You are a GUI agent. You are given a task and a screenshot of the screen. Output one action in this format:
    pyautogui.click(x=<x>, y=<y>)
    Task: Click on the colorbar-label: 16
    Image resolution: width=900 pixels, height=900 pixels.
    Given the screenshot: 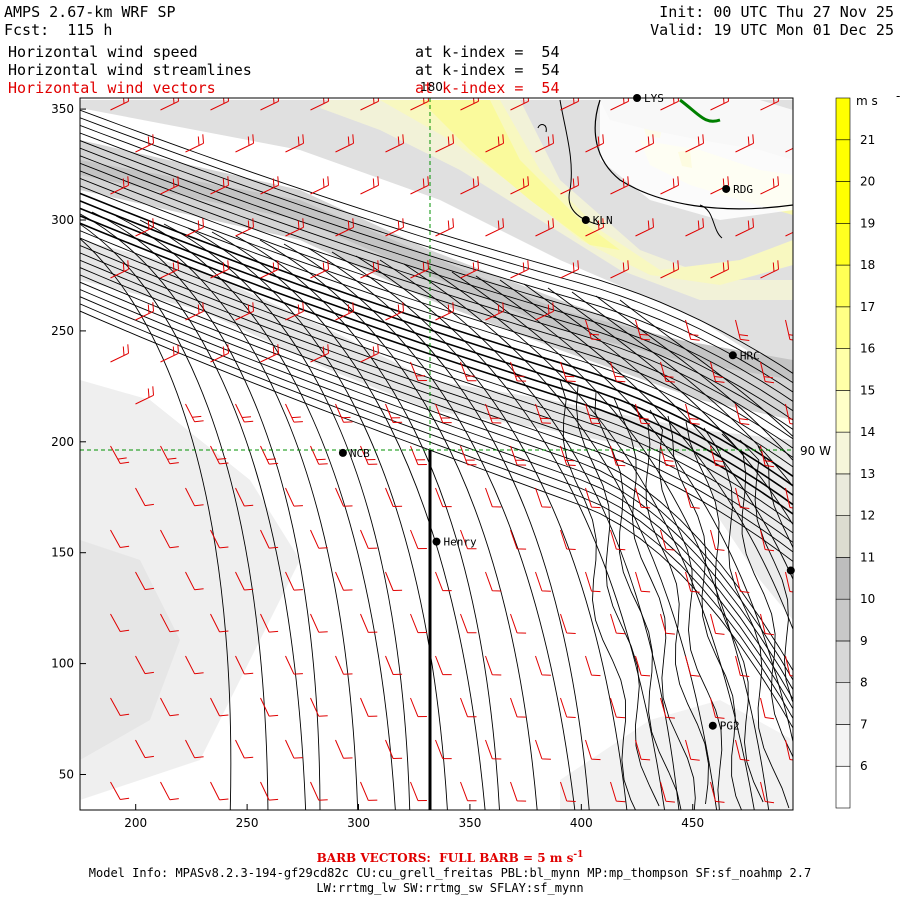 What is the action you would take?
    pyautogui.click(x=867, y=349)
    